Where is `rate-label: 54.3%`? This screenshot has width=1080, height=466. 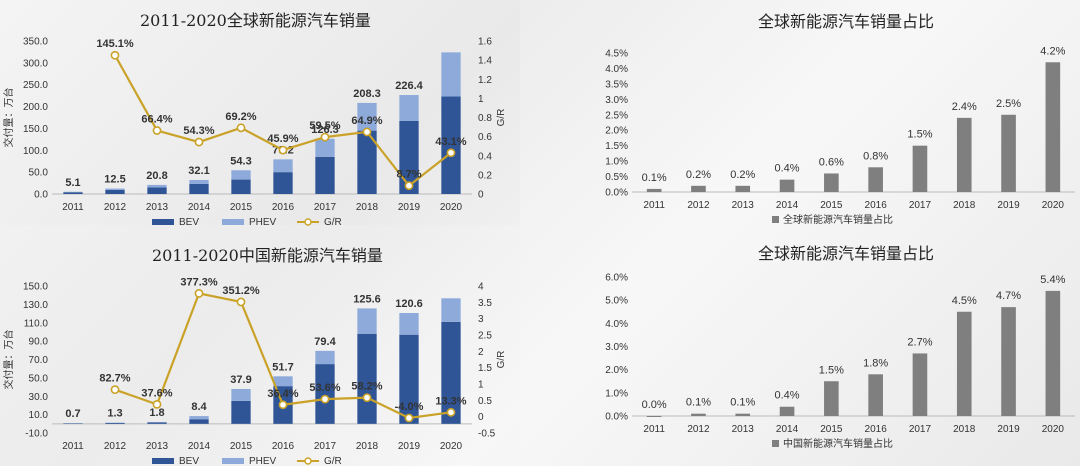 rate-label: 54.3% is located at coordinates (198, 131).